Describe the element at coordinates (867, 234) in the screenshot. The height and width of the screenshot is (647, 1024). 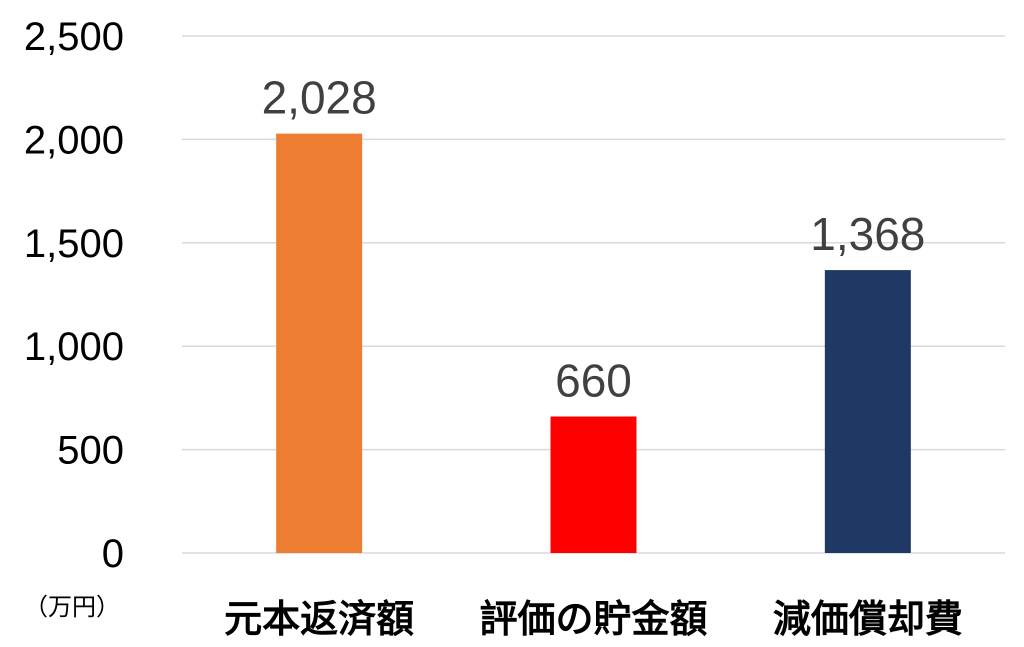
I see `bar-value-label: 1,368` at that location.